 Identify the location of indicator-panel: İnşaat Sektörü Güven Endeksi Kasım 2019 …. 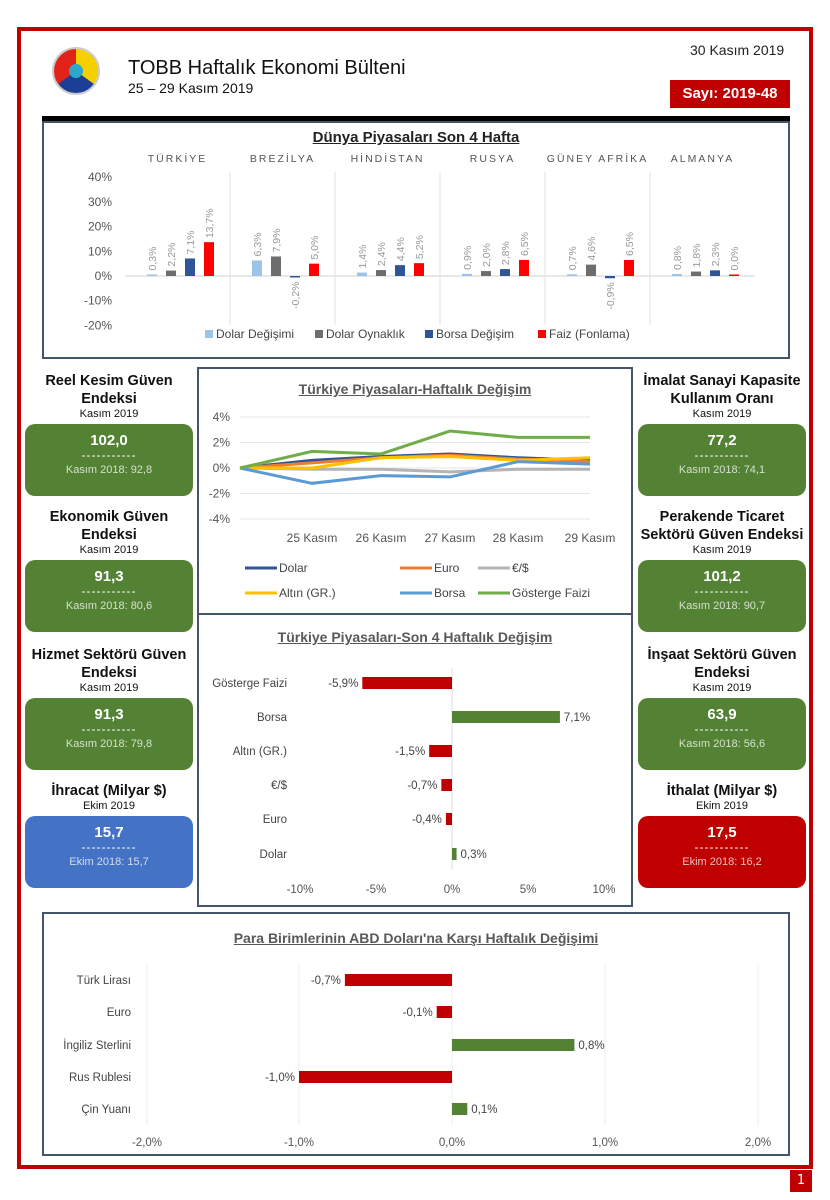
(722, 708).